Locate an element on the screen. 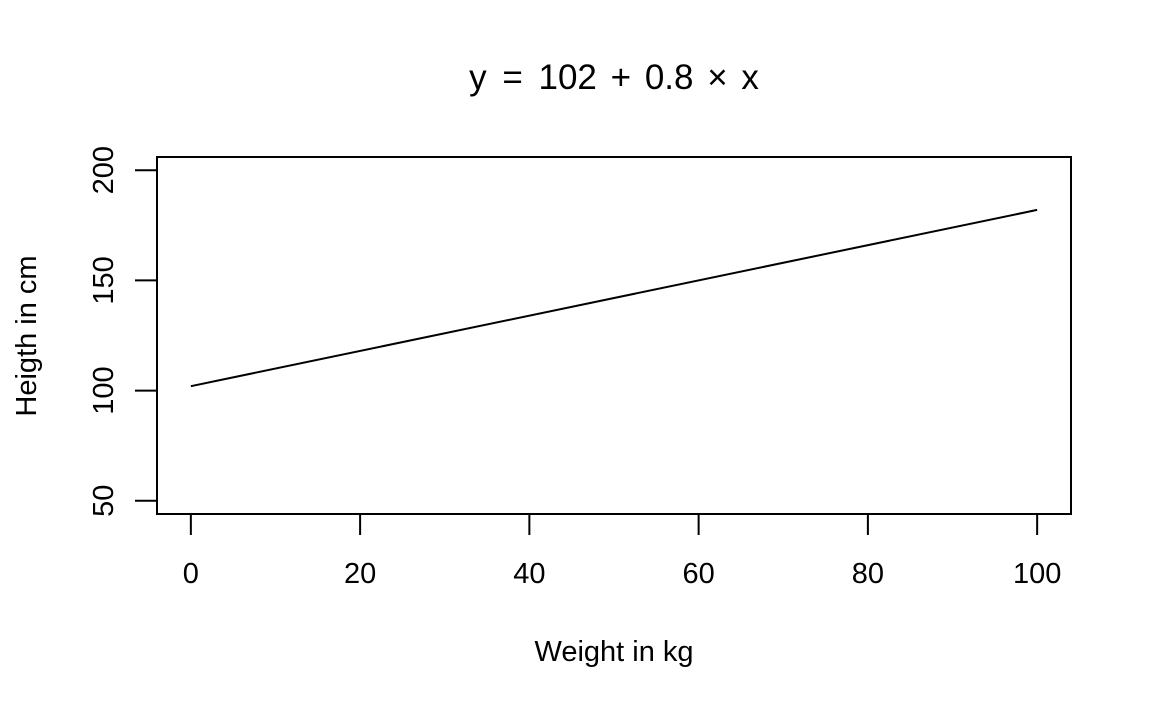 The width and height of the screenshot is (1152, 711). title-part-5: 0.8 is located at coordinates (669, 77).